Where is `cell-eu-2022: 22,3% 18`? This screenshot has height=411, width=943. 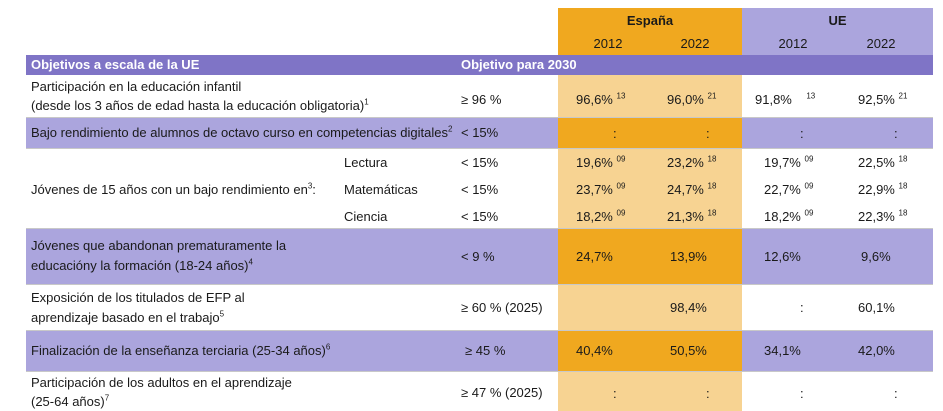 cell-eu-2022: 22,3% 18 is located at coordinates (882, 217).